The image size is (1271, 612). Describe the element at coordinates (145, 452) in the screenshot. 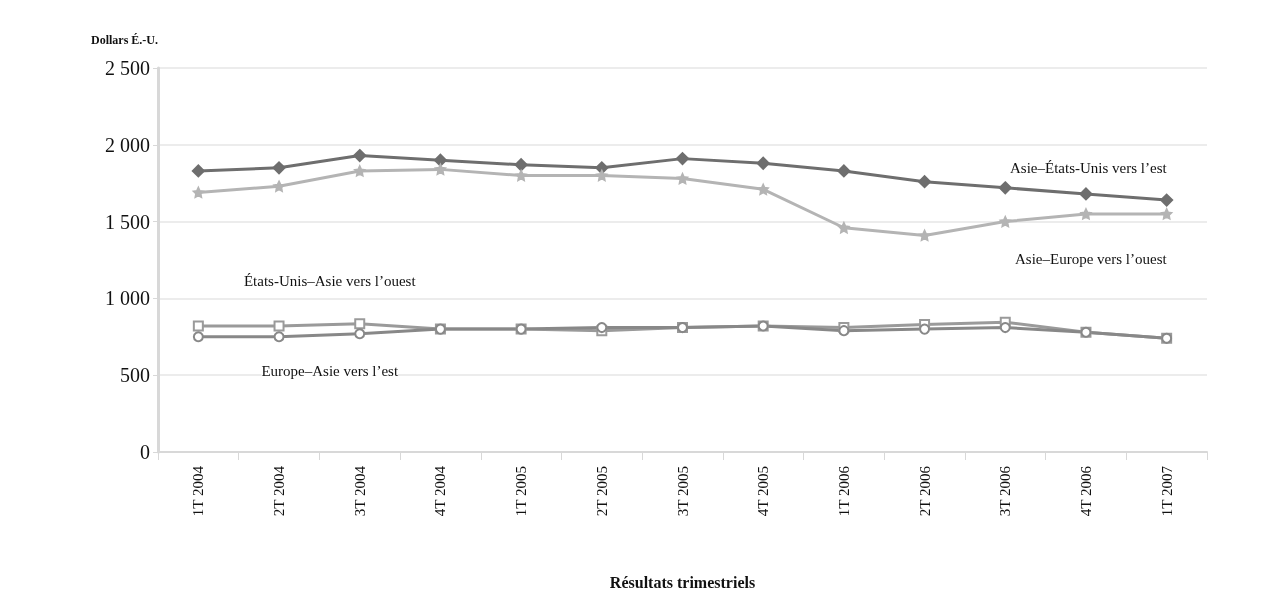

I see `y-tick-label: 0` at that location.